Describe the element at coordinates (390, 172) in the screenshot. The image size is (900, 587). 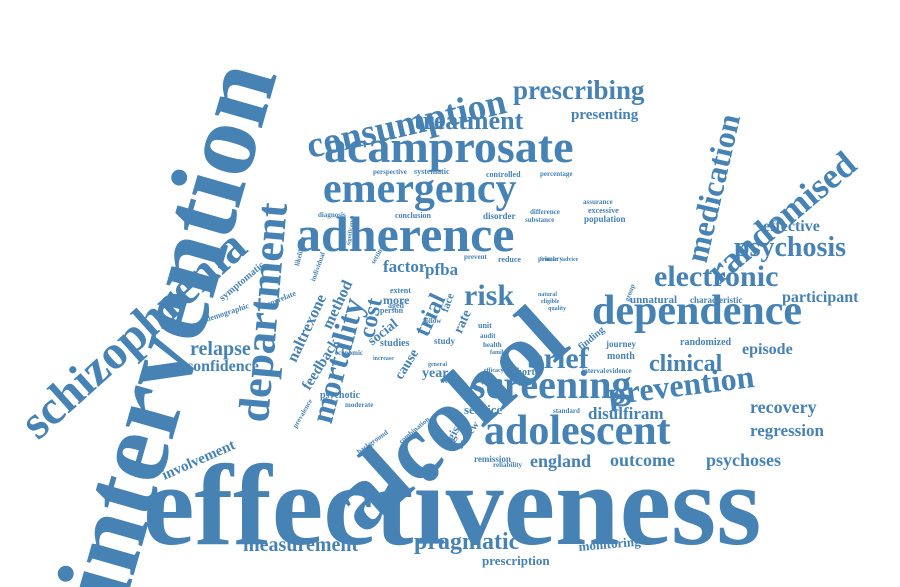
I see `word-perspective: perspective` at that location.